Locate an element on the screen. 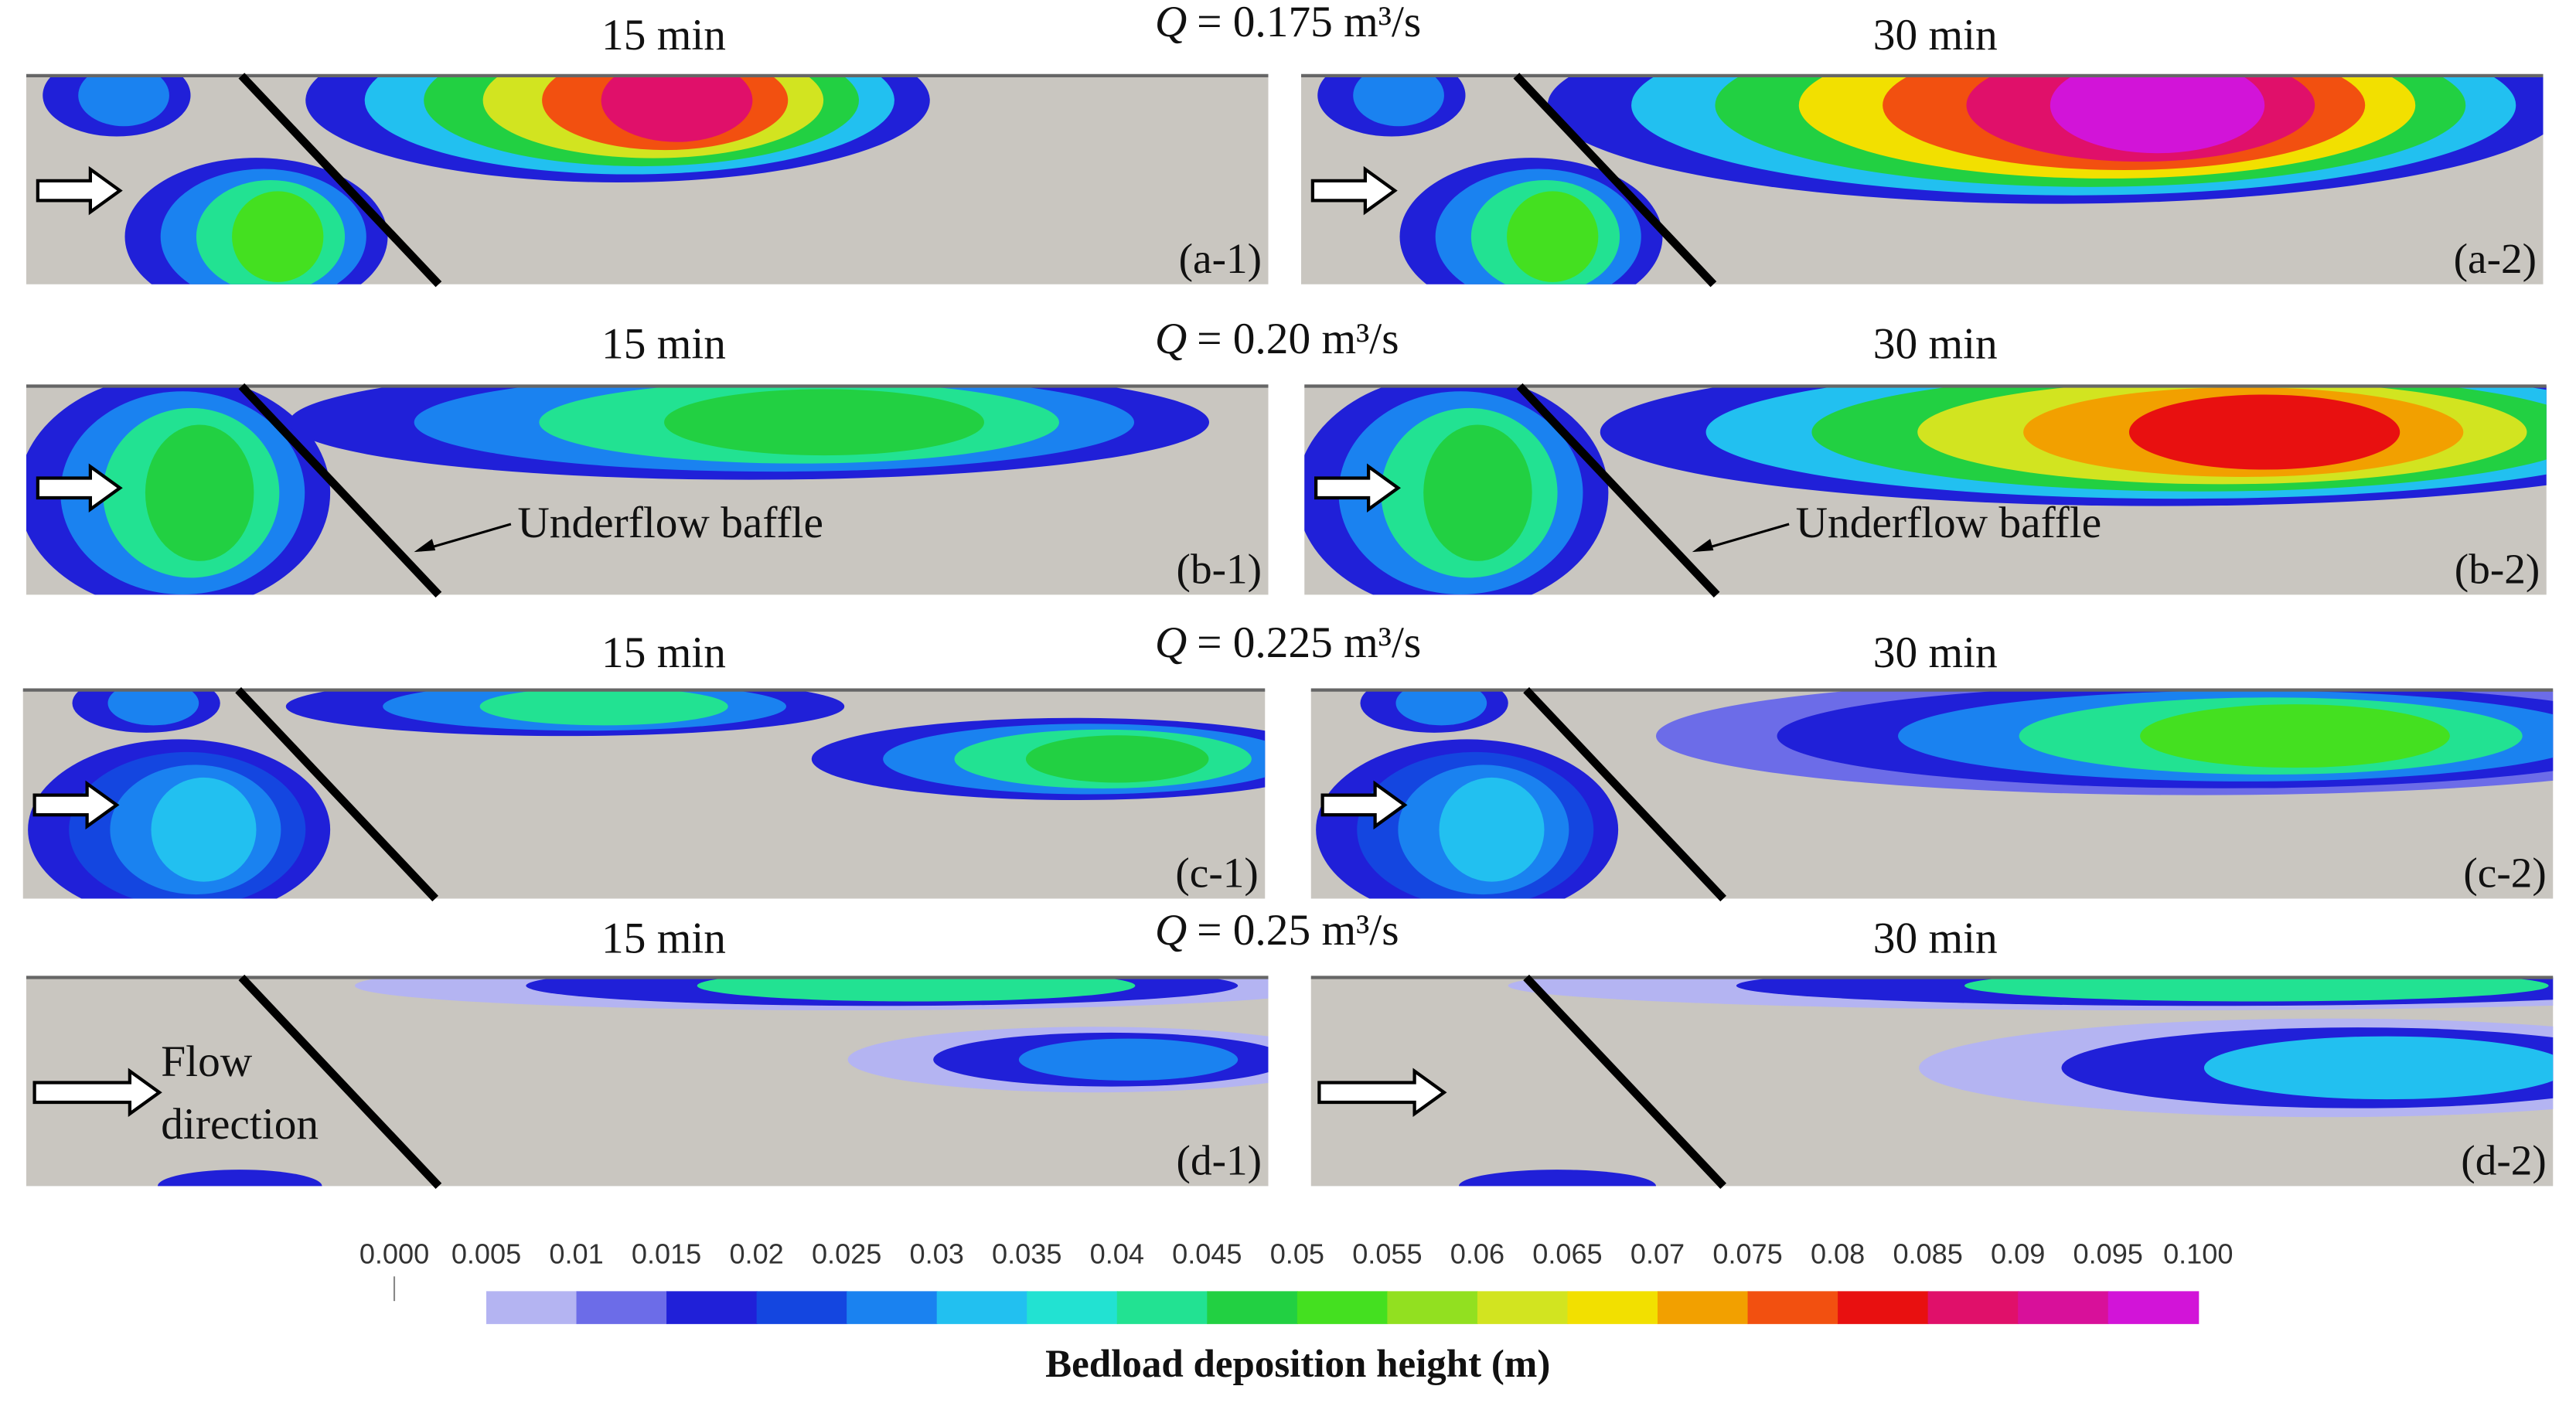 This screenshot has width=2576, height=1403. panel-label: (b-1) is located at coordinates (1219, 569).